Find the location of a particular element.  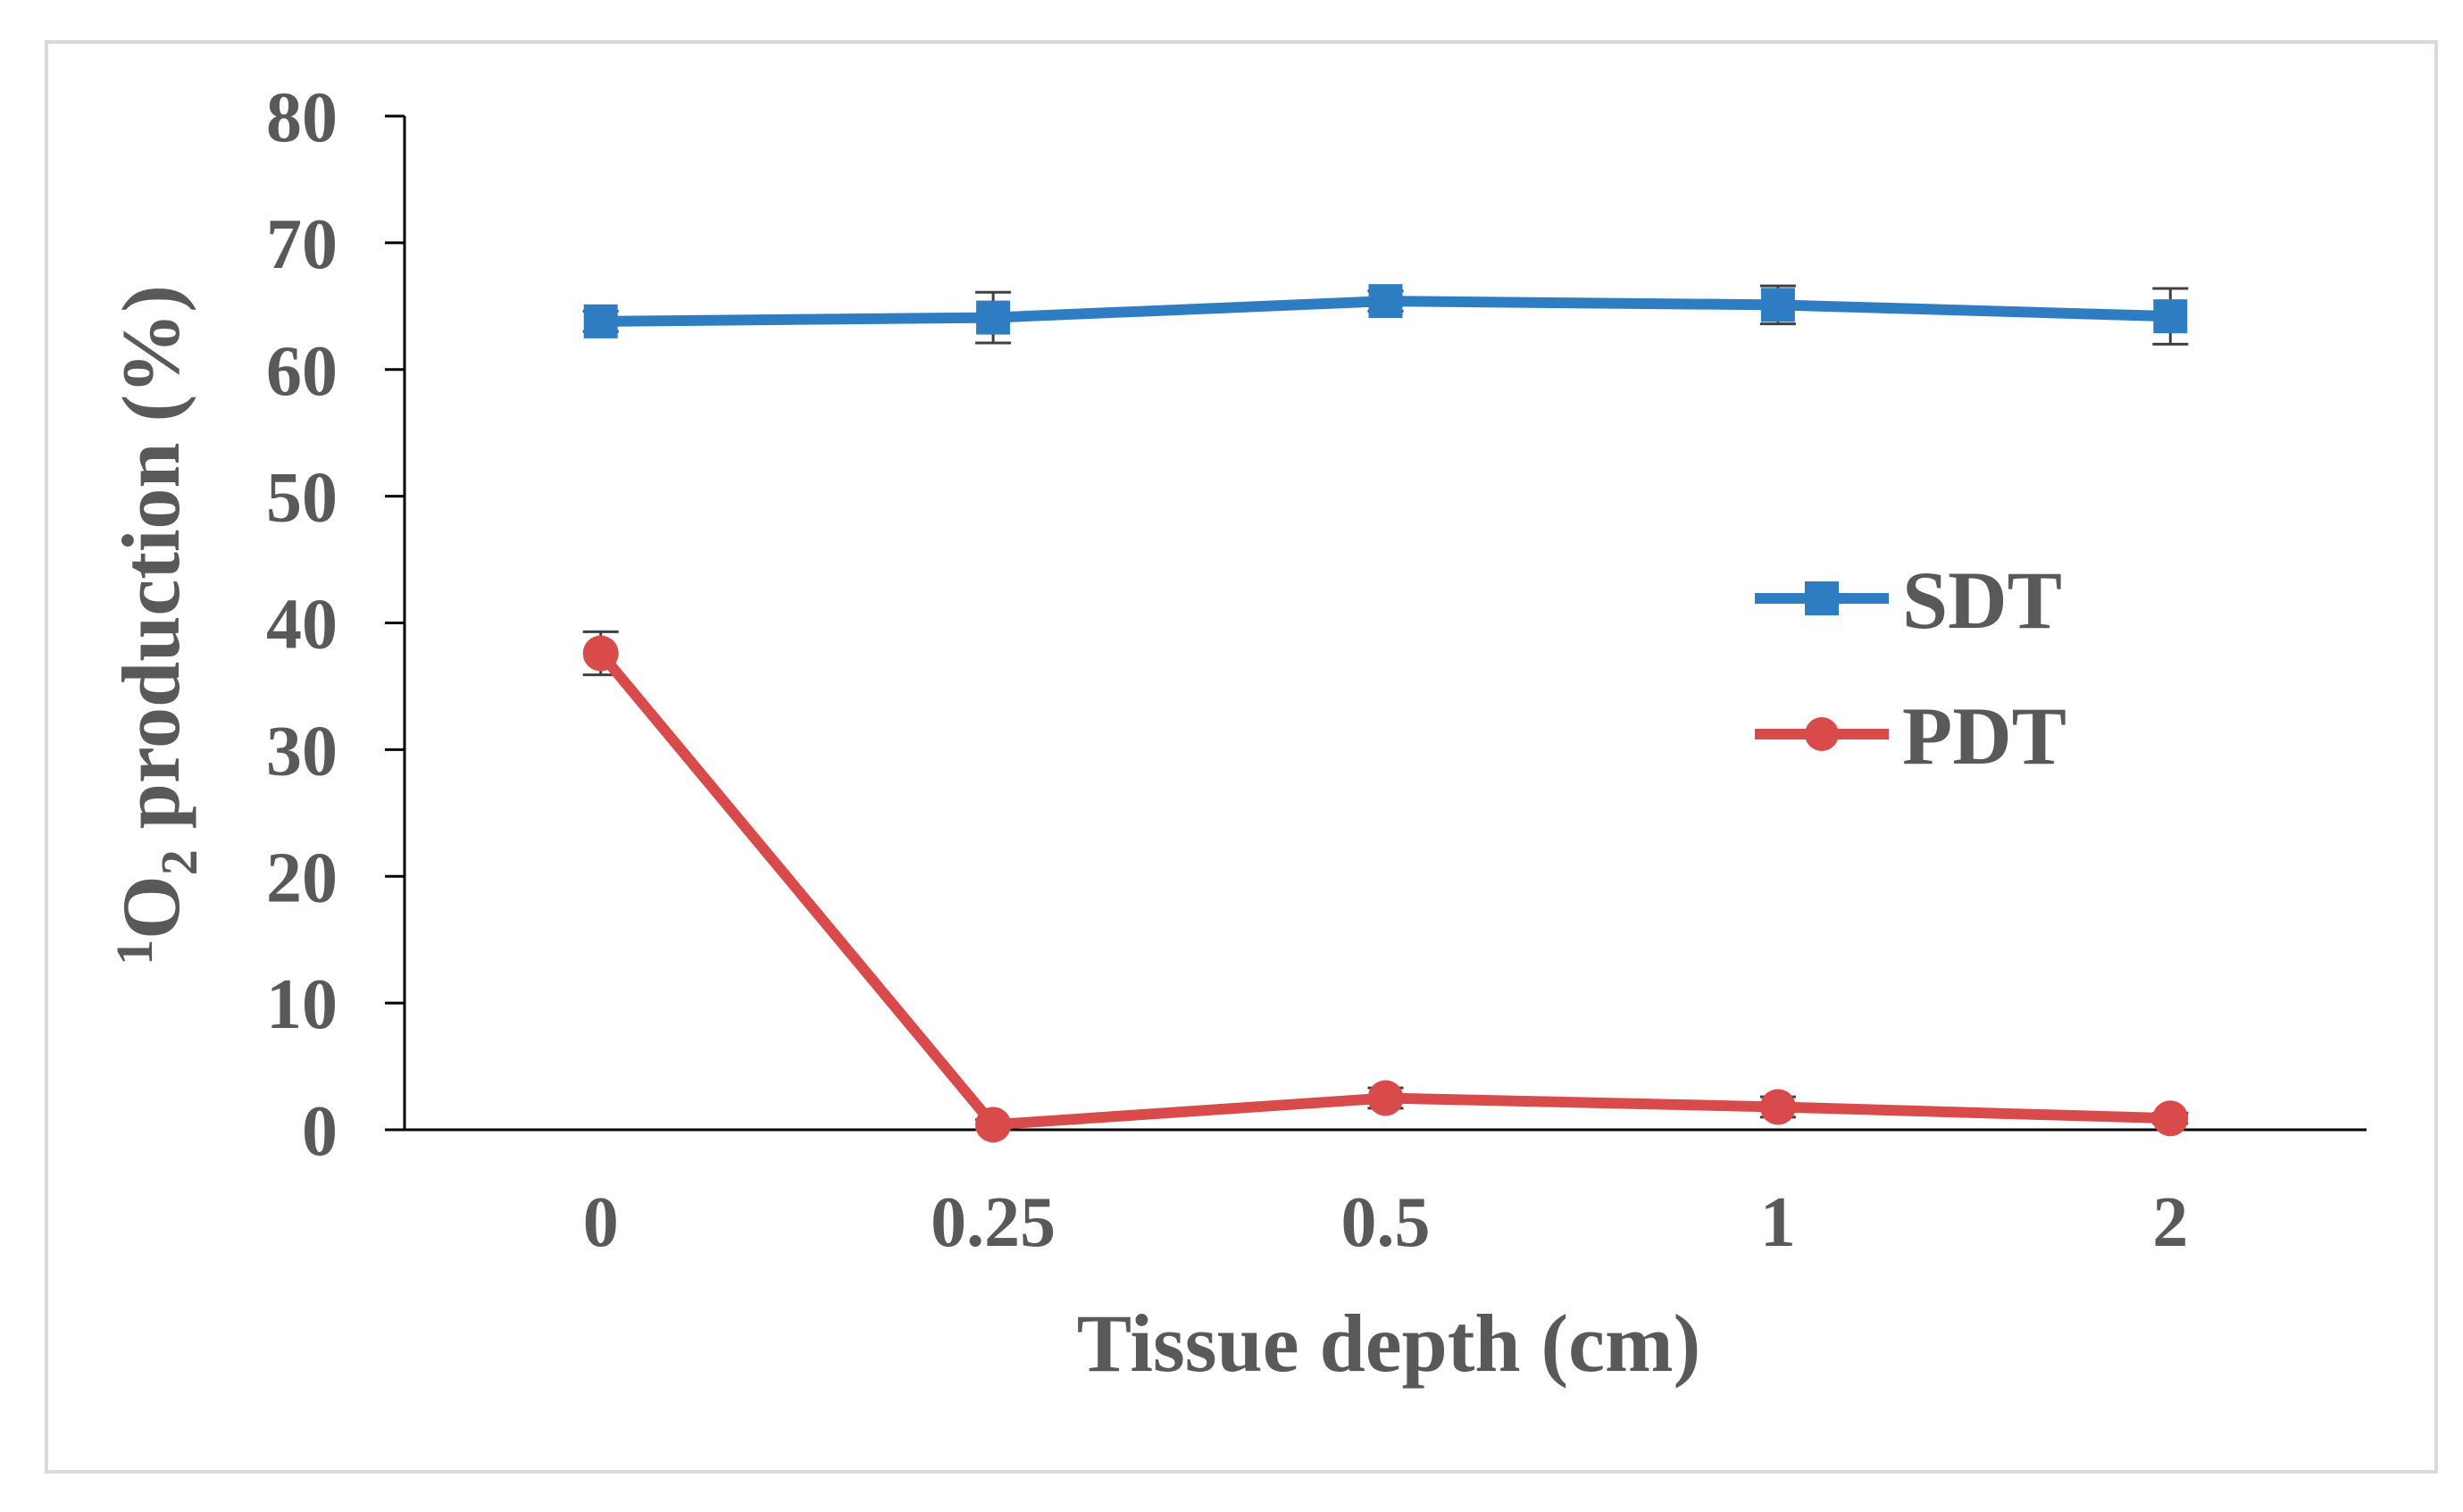

x-axis-title: Tissue depth (cm) is located at coordinates (1389, 1343).